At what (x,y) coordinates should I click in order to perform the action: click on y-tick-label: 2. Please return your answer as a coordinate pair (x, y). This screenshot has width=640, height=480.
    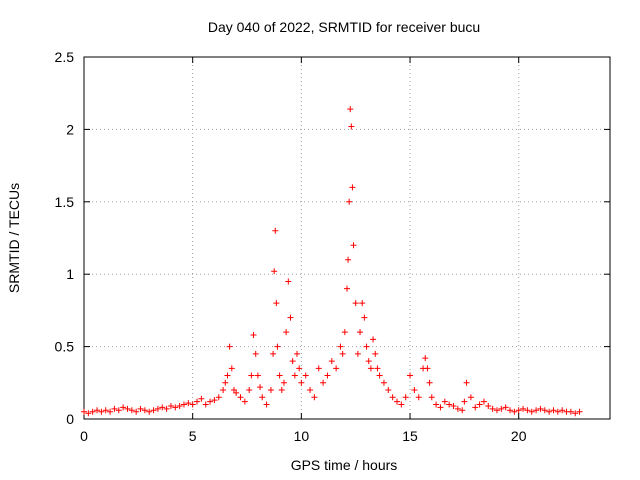
    Looking at the image, I should click on (70, 129).